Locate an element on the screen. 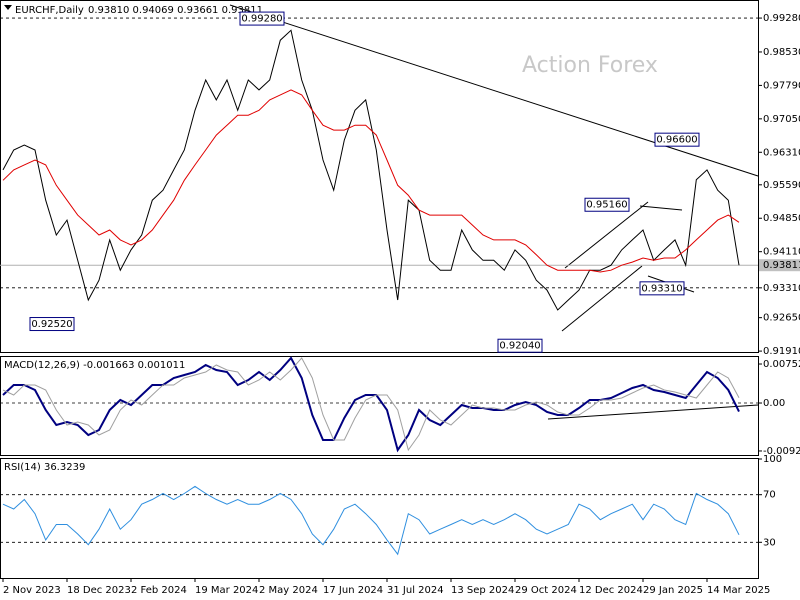 Image resolution: width=800 pixels, height=600 pixels. x-tick-label: 14 Mar 2025 is located at coordinates (738, 590).